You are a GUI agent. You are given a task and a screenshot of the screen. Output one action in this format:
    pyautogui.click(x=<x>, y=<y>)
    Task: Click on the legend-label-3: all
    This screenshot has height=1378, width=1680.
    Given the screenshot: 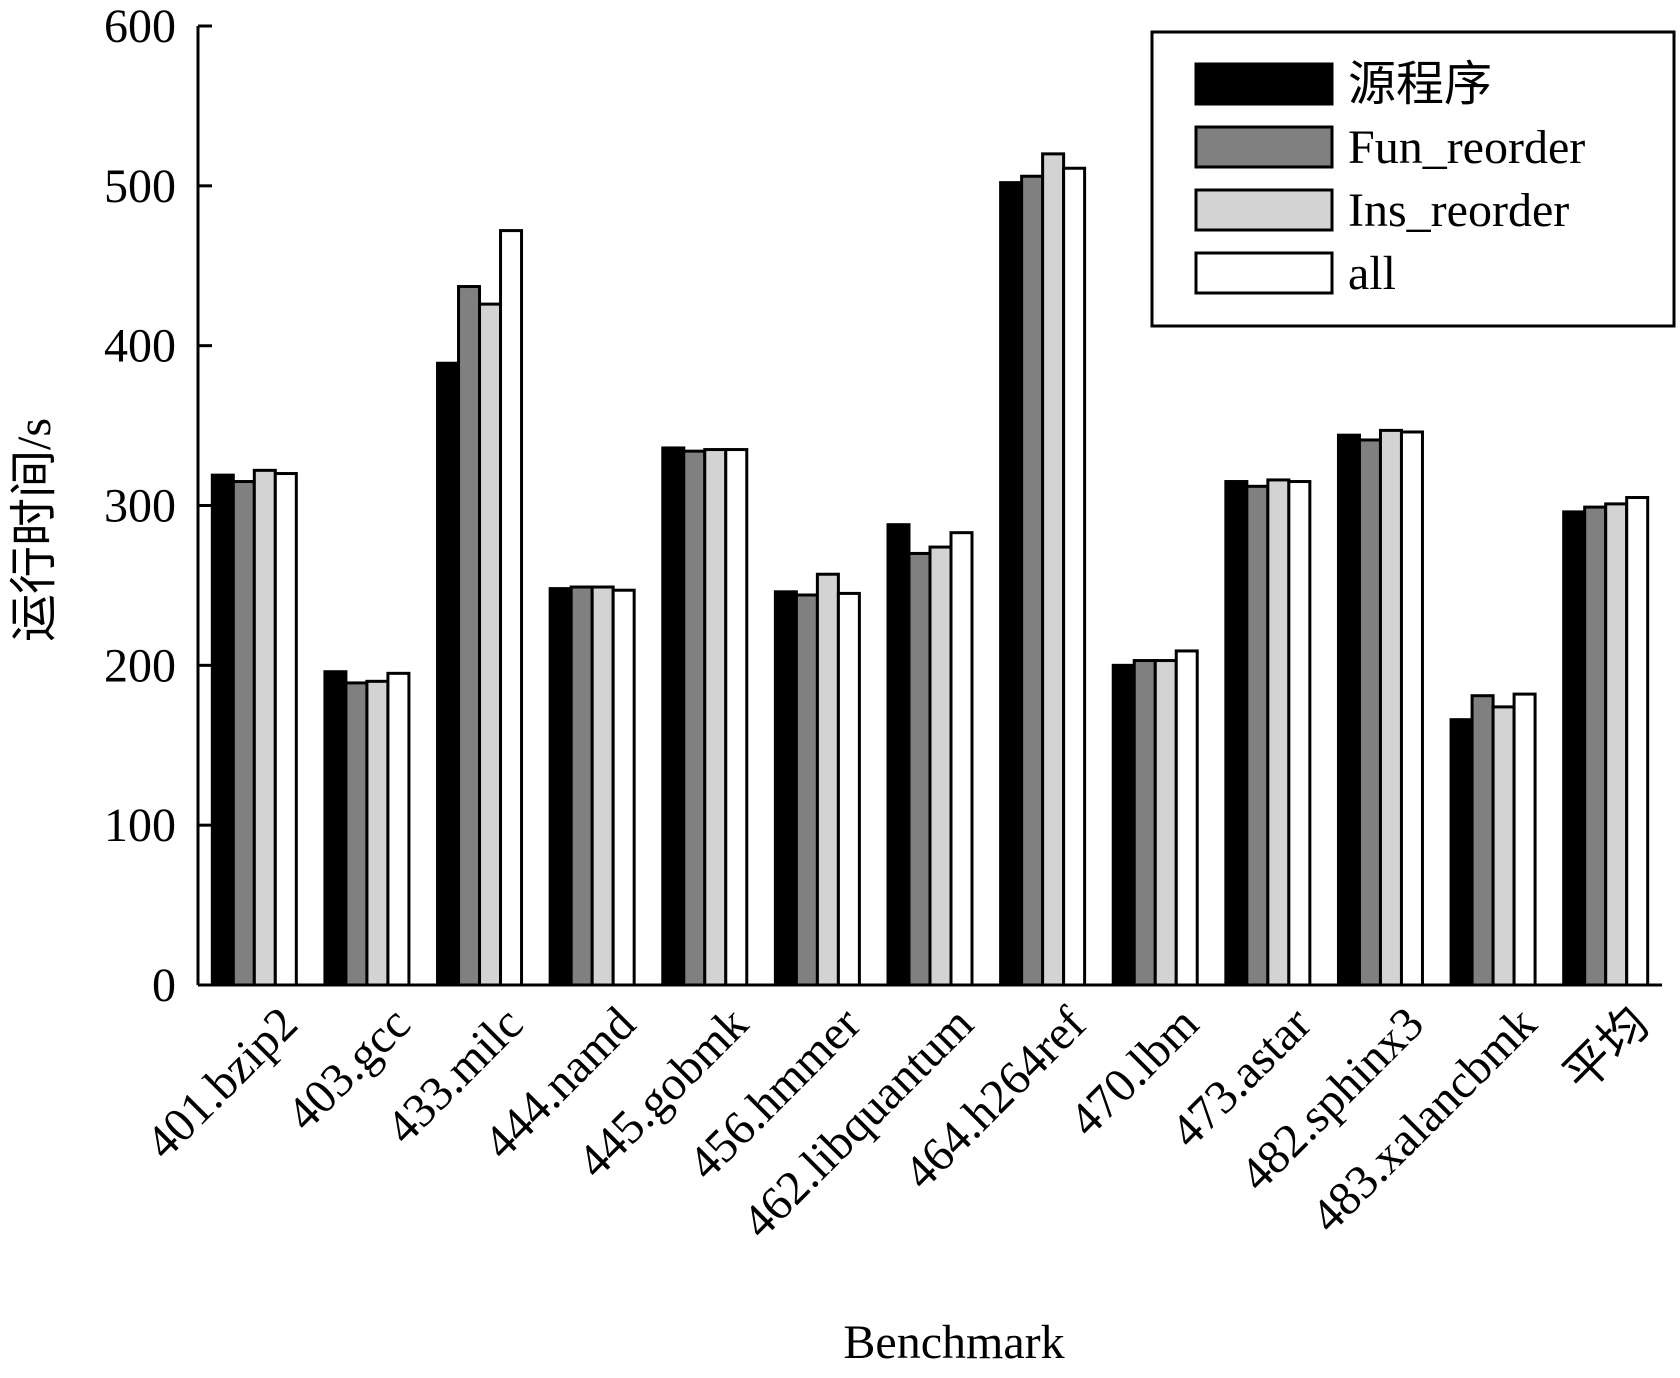 What is the action you would take?
    pyautogui.click(x=1372, y=273)
    